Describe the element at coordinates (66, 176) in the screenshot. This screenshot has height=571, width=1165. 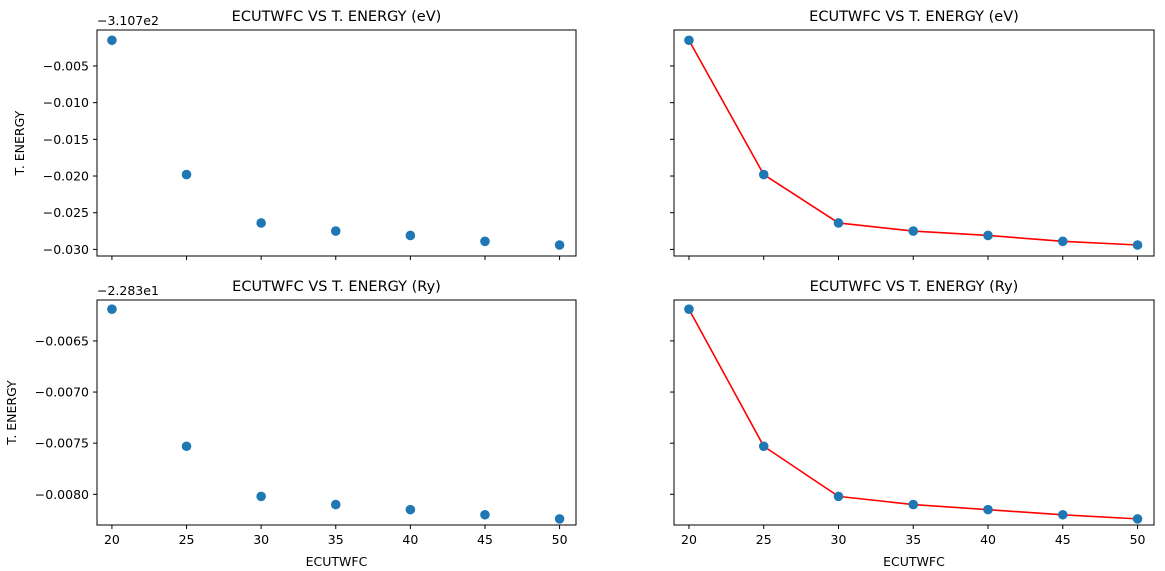
I see `y-tick-label: −0.020` at that location.